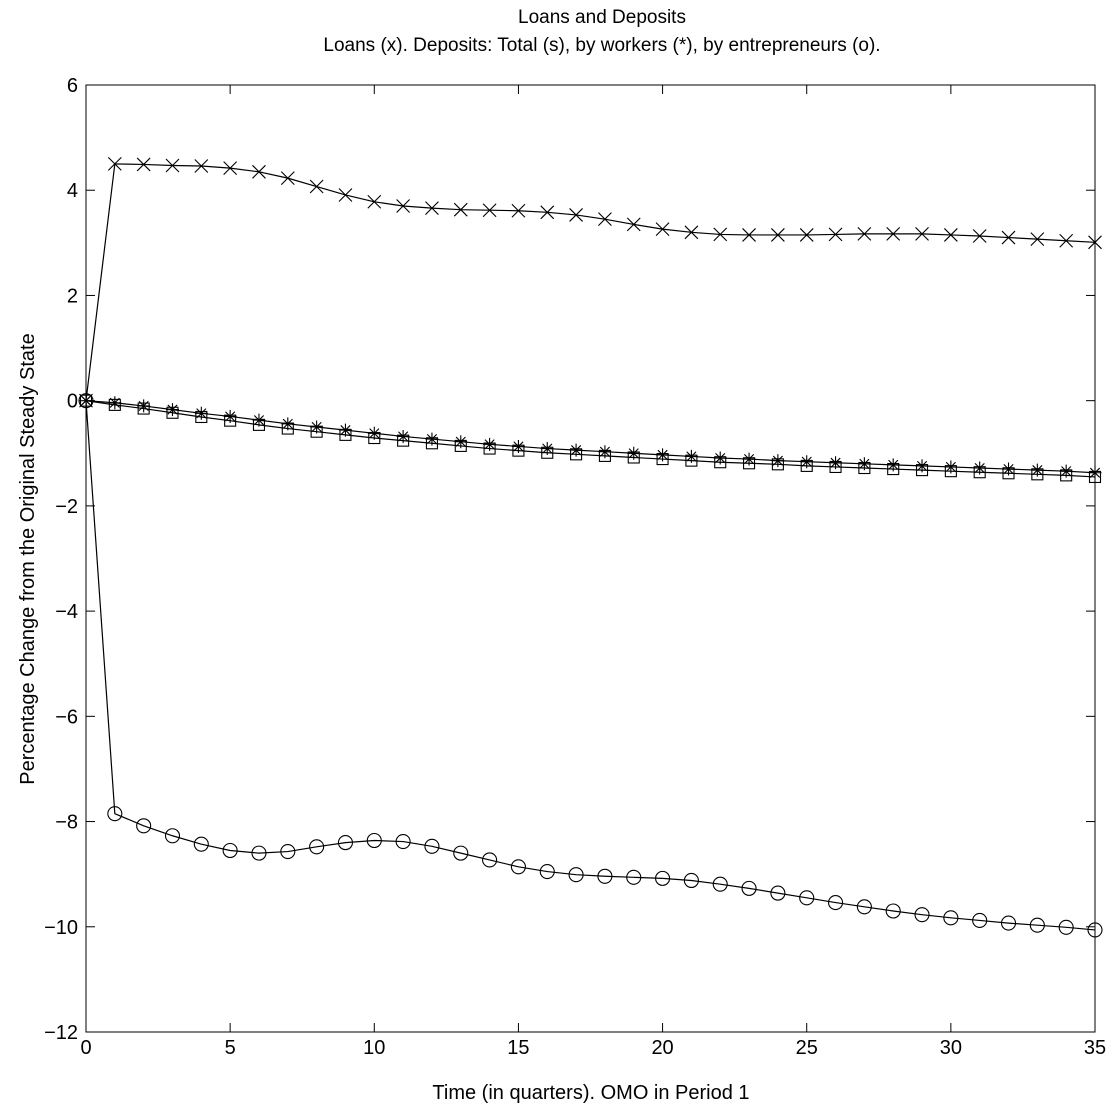 The width and height of the screenshot is (1115, 1112). I want to click on y-tick-label: −12, so click(61, 1033).